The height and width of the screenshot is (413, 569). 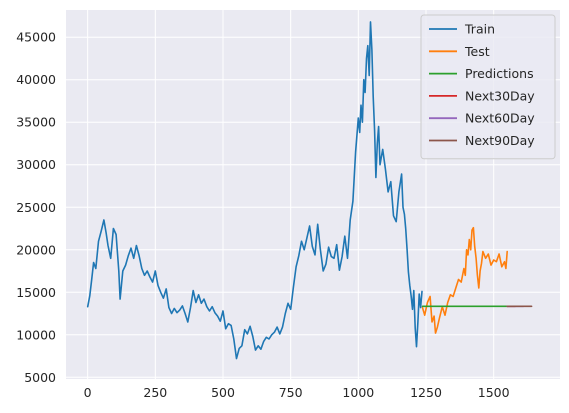 What do you see at coordinates (358, 392) in the screenshot?
I see `x-tick-label: 1000` at bounding box center [358, 392].